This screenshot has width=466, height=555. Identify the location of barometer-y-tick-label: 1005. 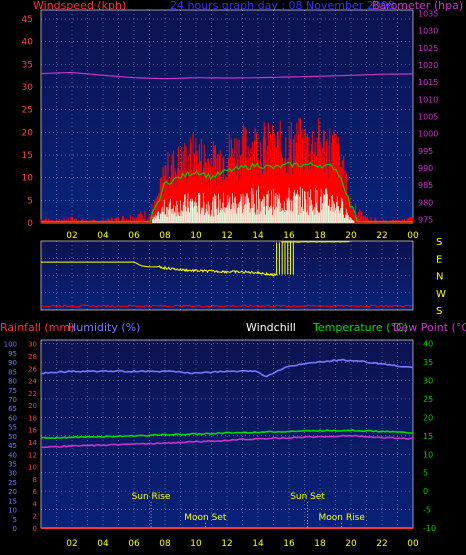
(428, 117).